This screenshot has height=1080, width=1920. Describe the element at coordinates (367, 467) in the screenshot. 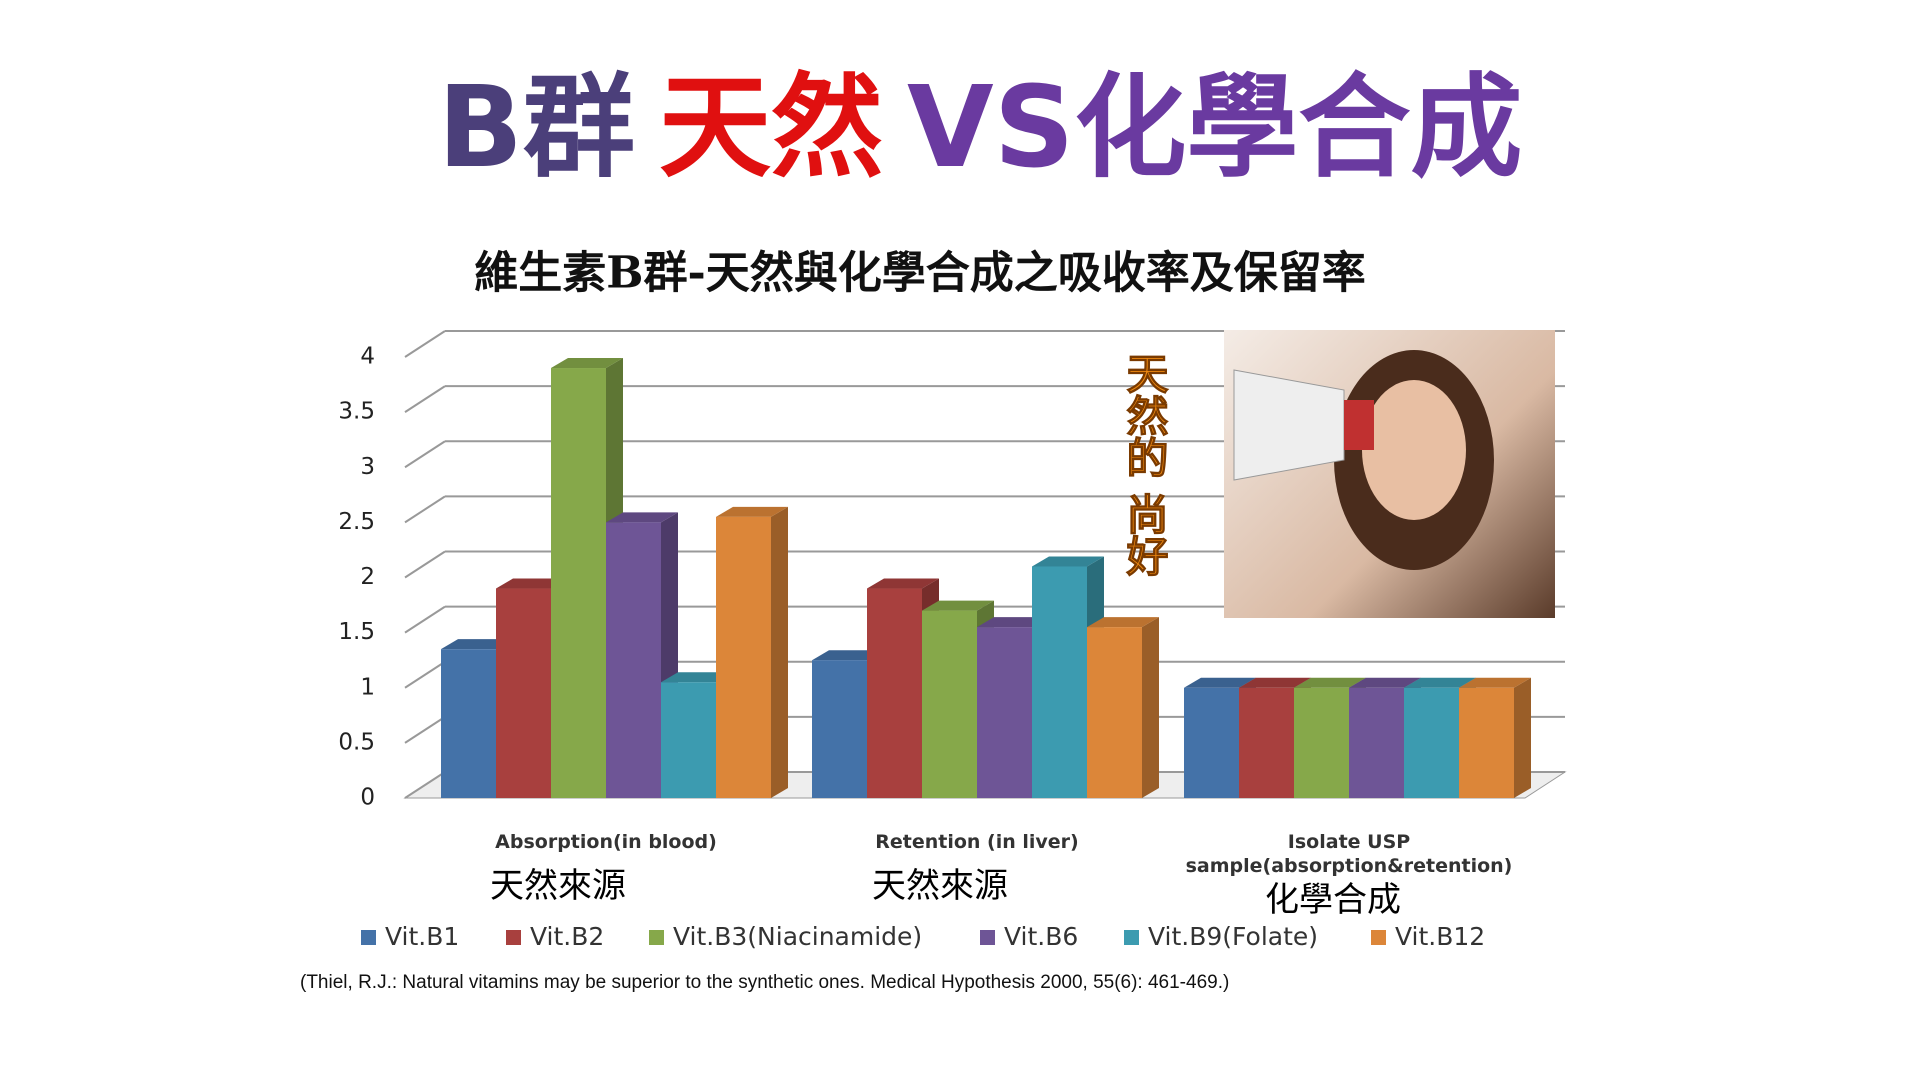

I see `y-tick-label: 3` at that location.